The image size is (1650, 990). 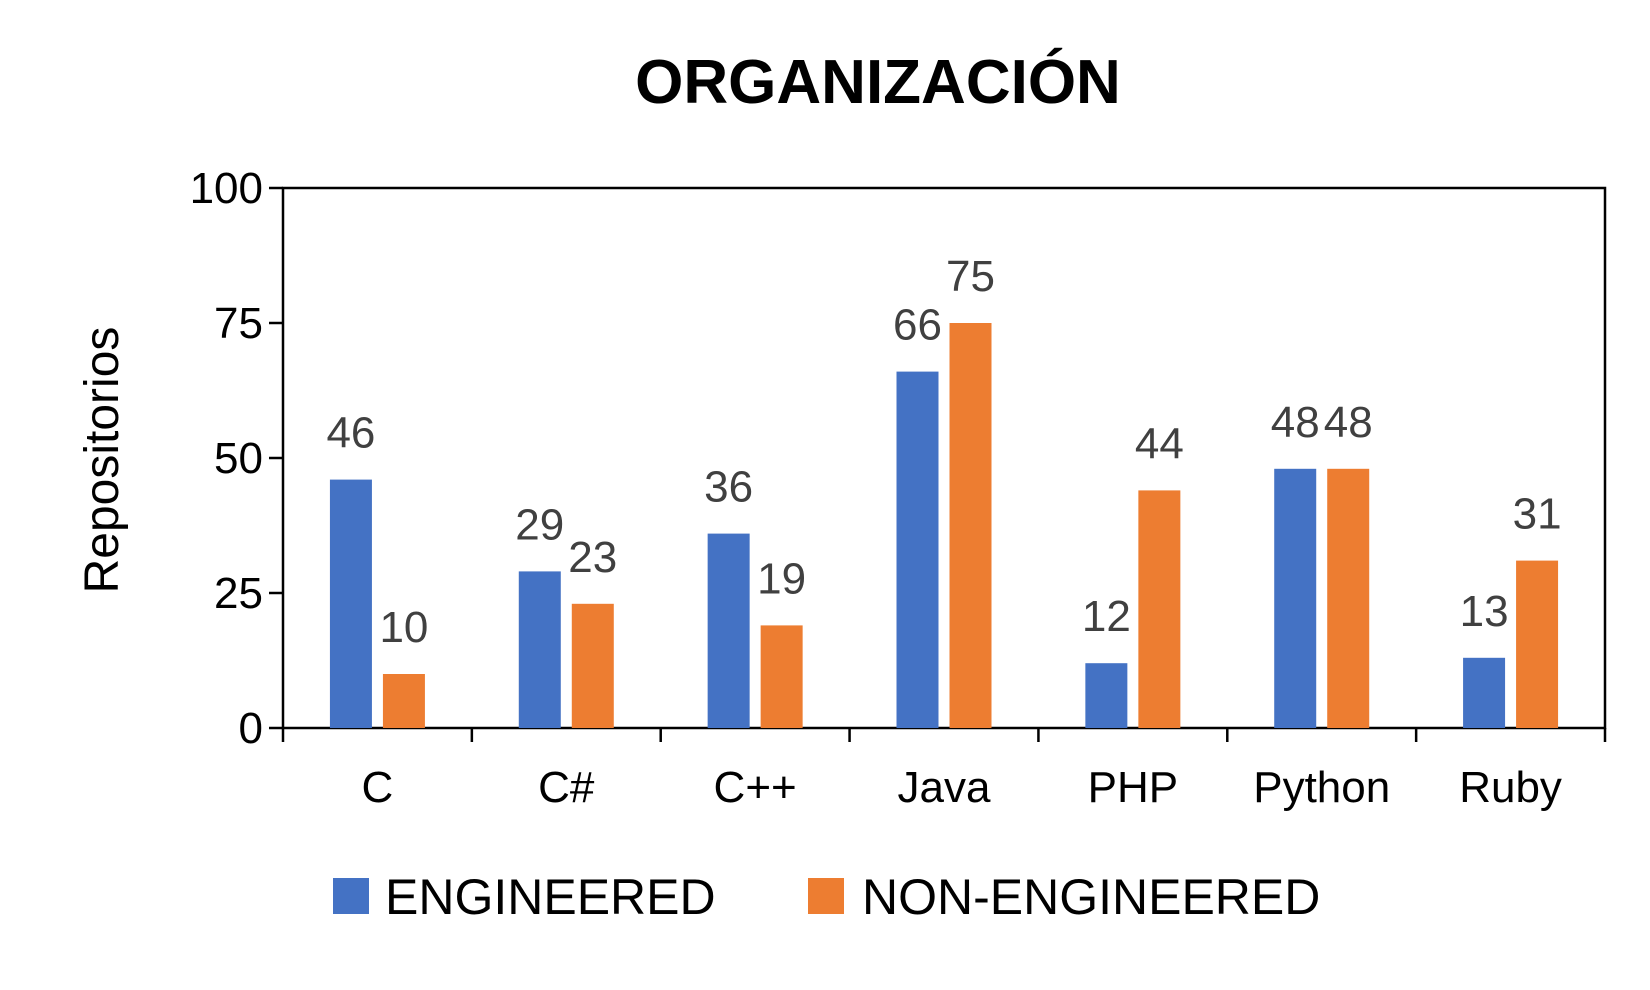 What do you see at coordinates (917, 325) in the screenshot?
I see `data-label: 66` at bounding box center [917, 325].